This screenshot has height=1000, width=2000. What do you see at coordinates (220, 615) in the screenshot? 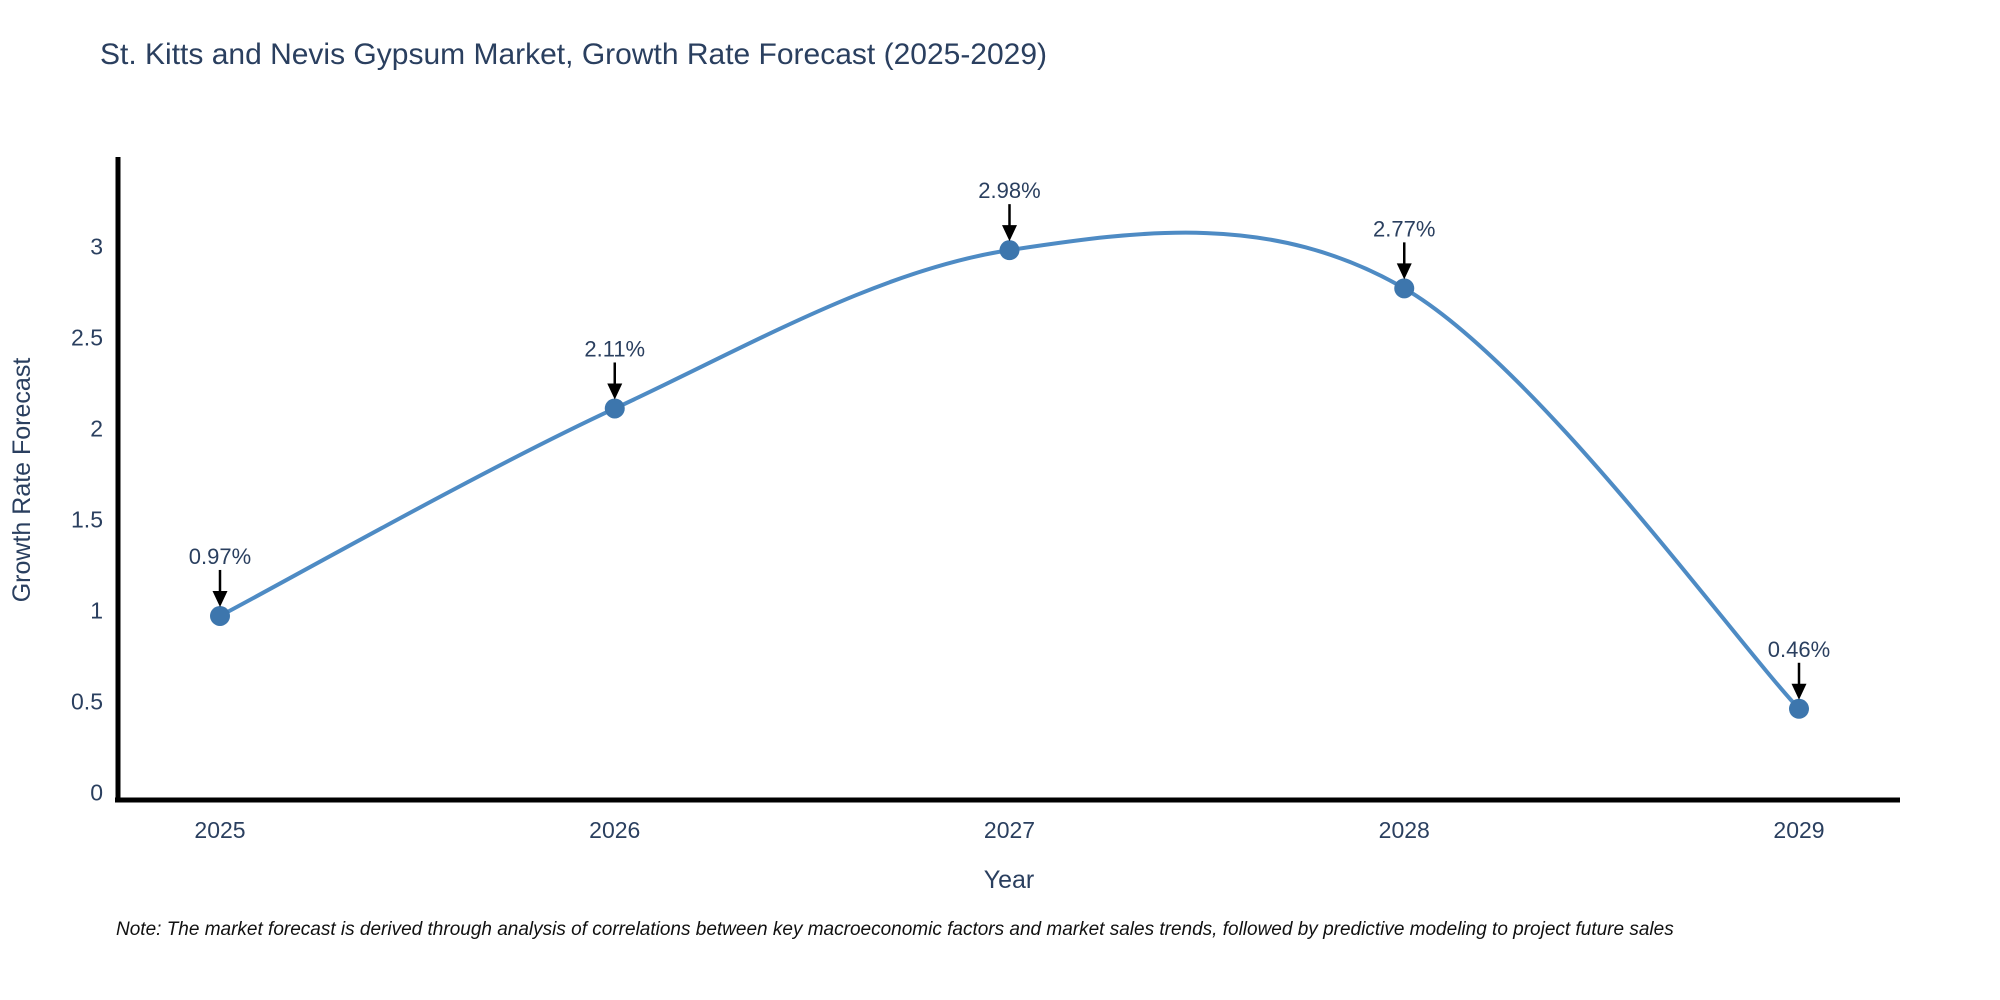
I see `data-point-2025` at bounding box center [220, 615].